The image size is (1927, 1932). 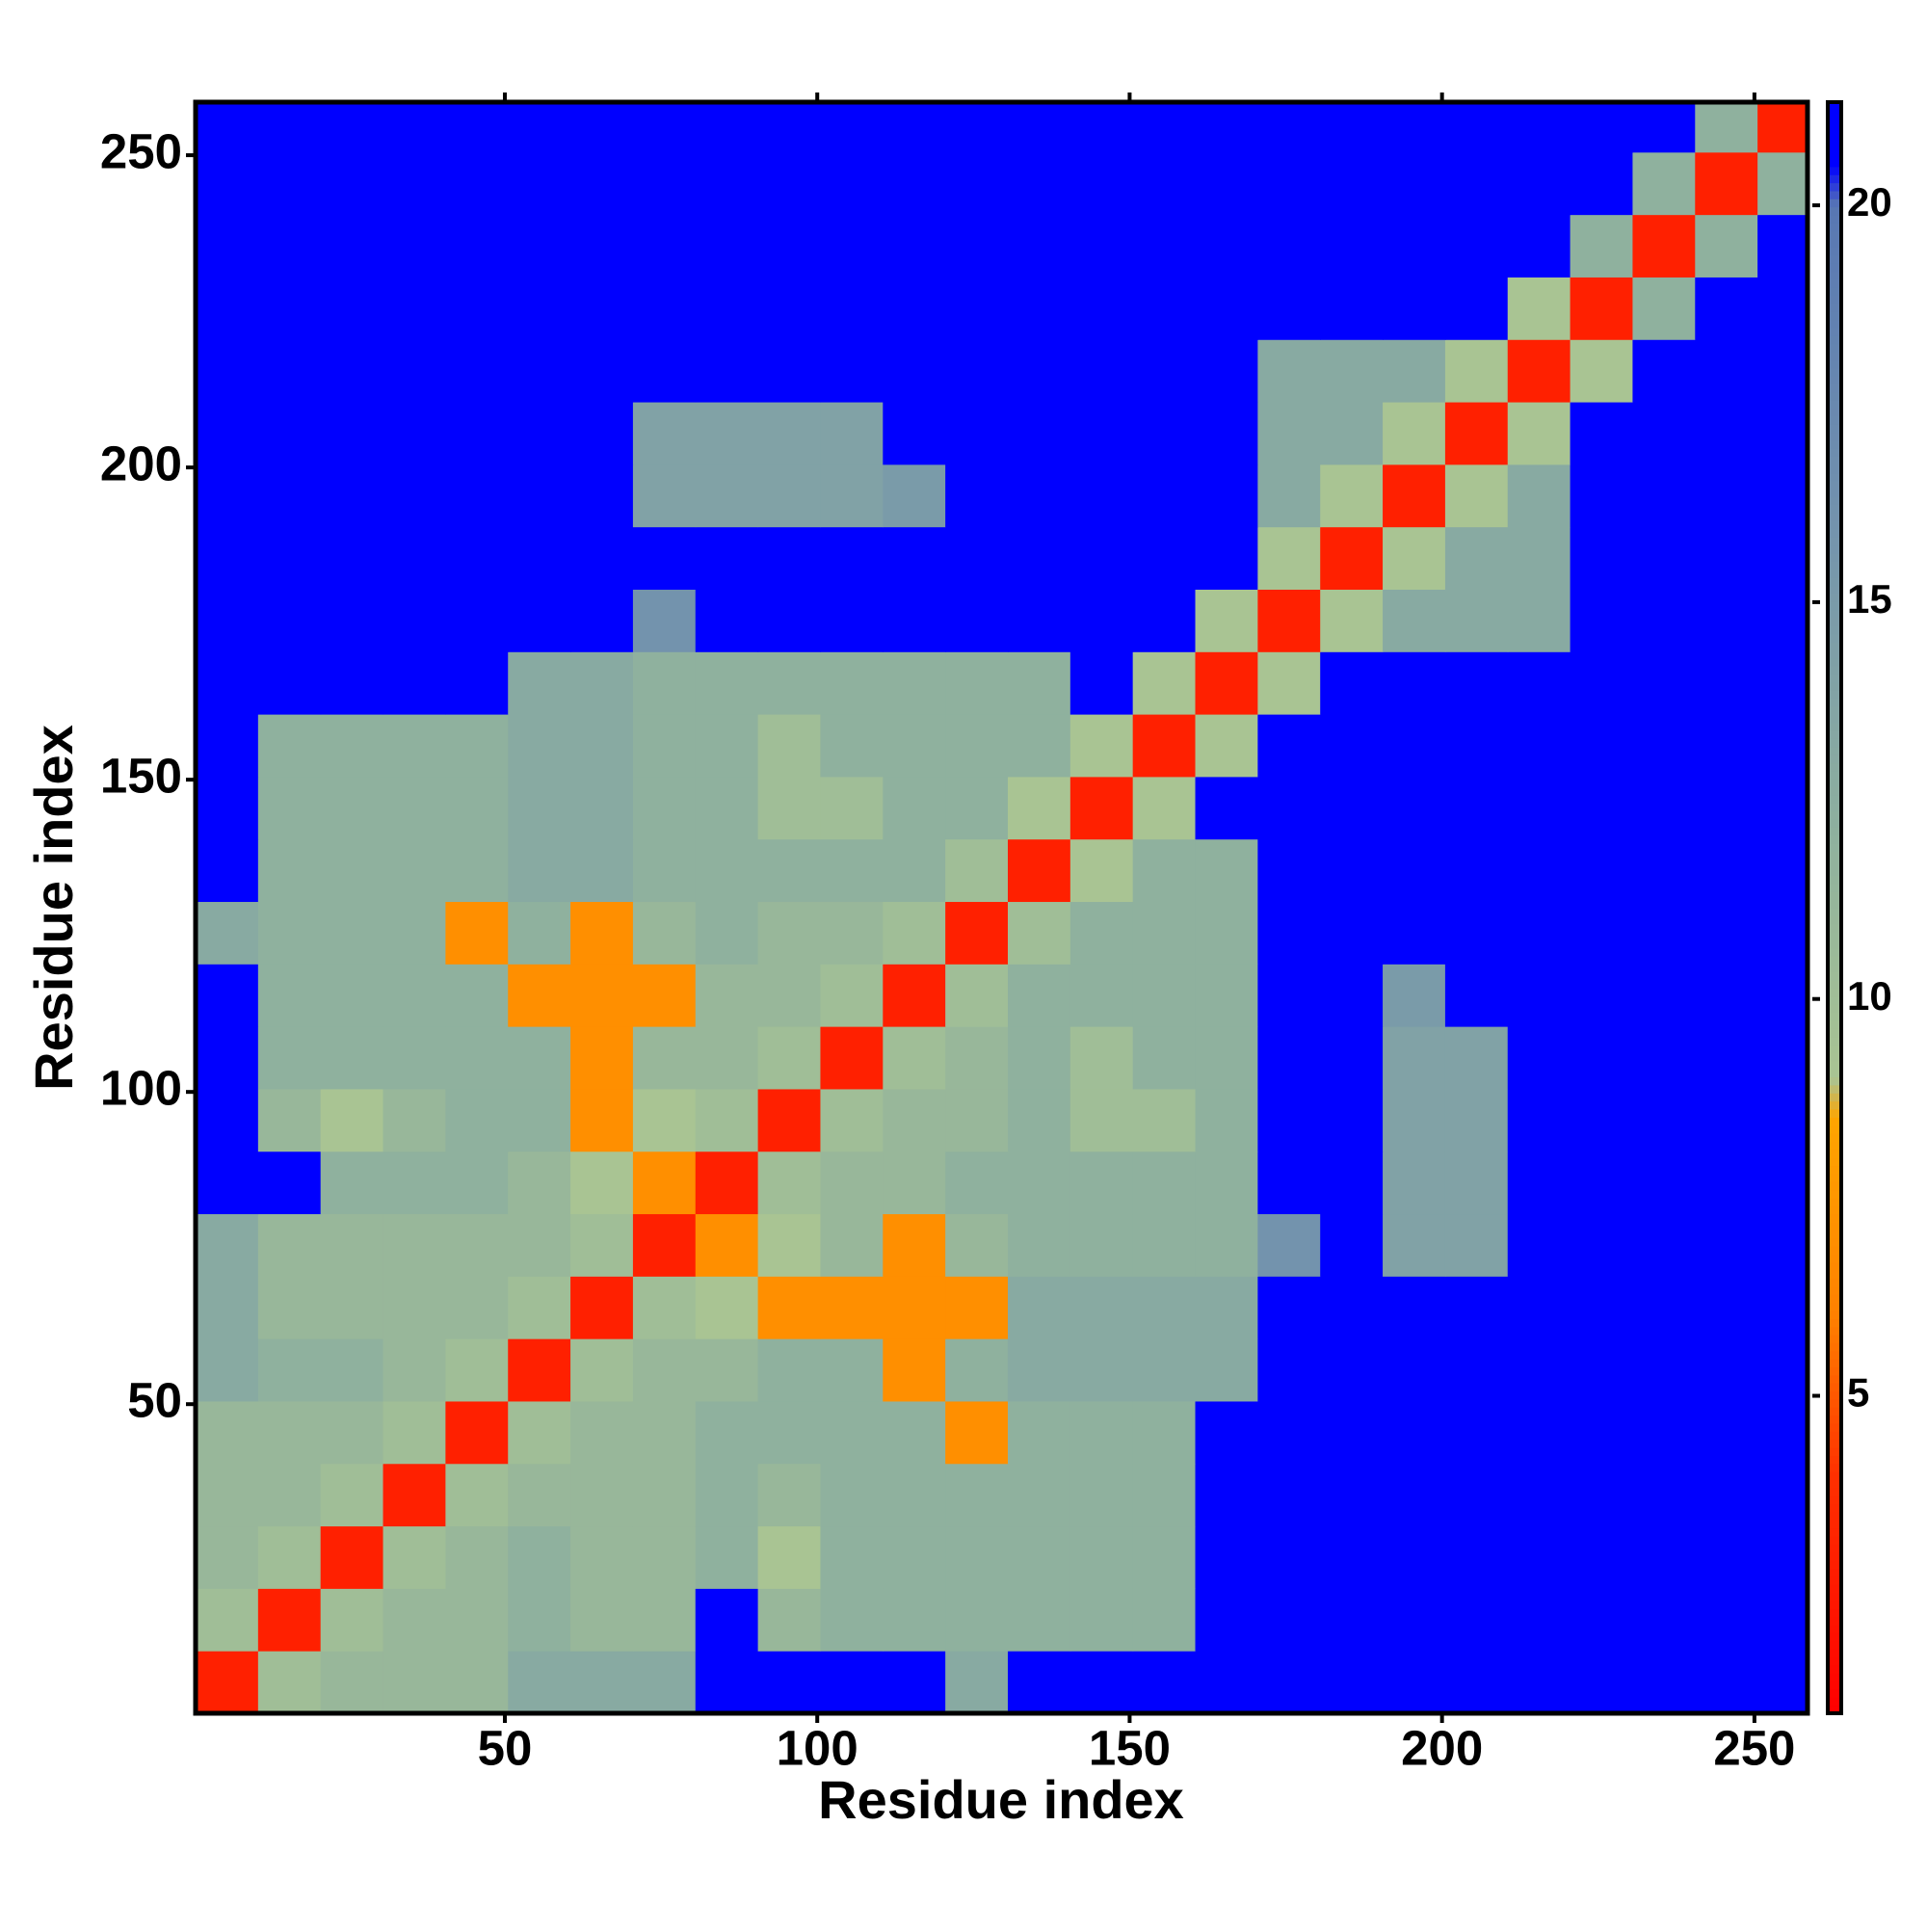 I want to click on y-tick-label: 200, so click(x=141, y=464).